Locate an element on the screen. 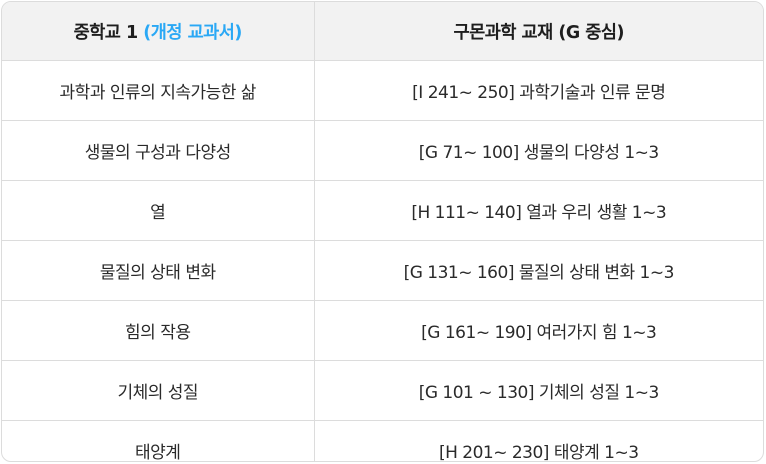 This screenshot has height=464, width=766. header-kumon-material: 구몬과학 교재 (G 중심) is located at coordinates (538, 31).